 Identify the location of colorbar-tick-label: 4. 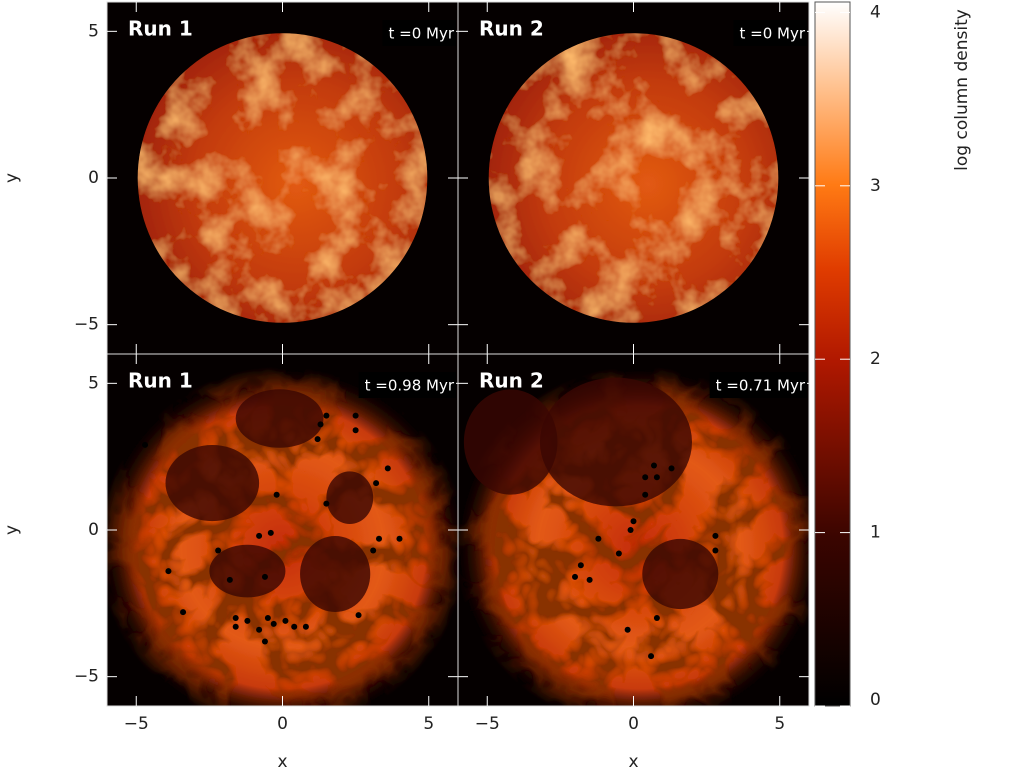
(875, 12).